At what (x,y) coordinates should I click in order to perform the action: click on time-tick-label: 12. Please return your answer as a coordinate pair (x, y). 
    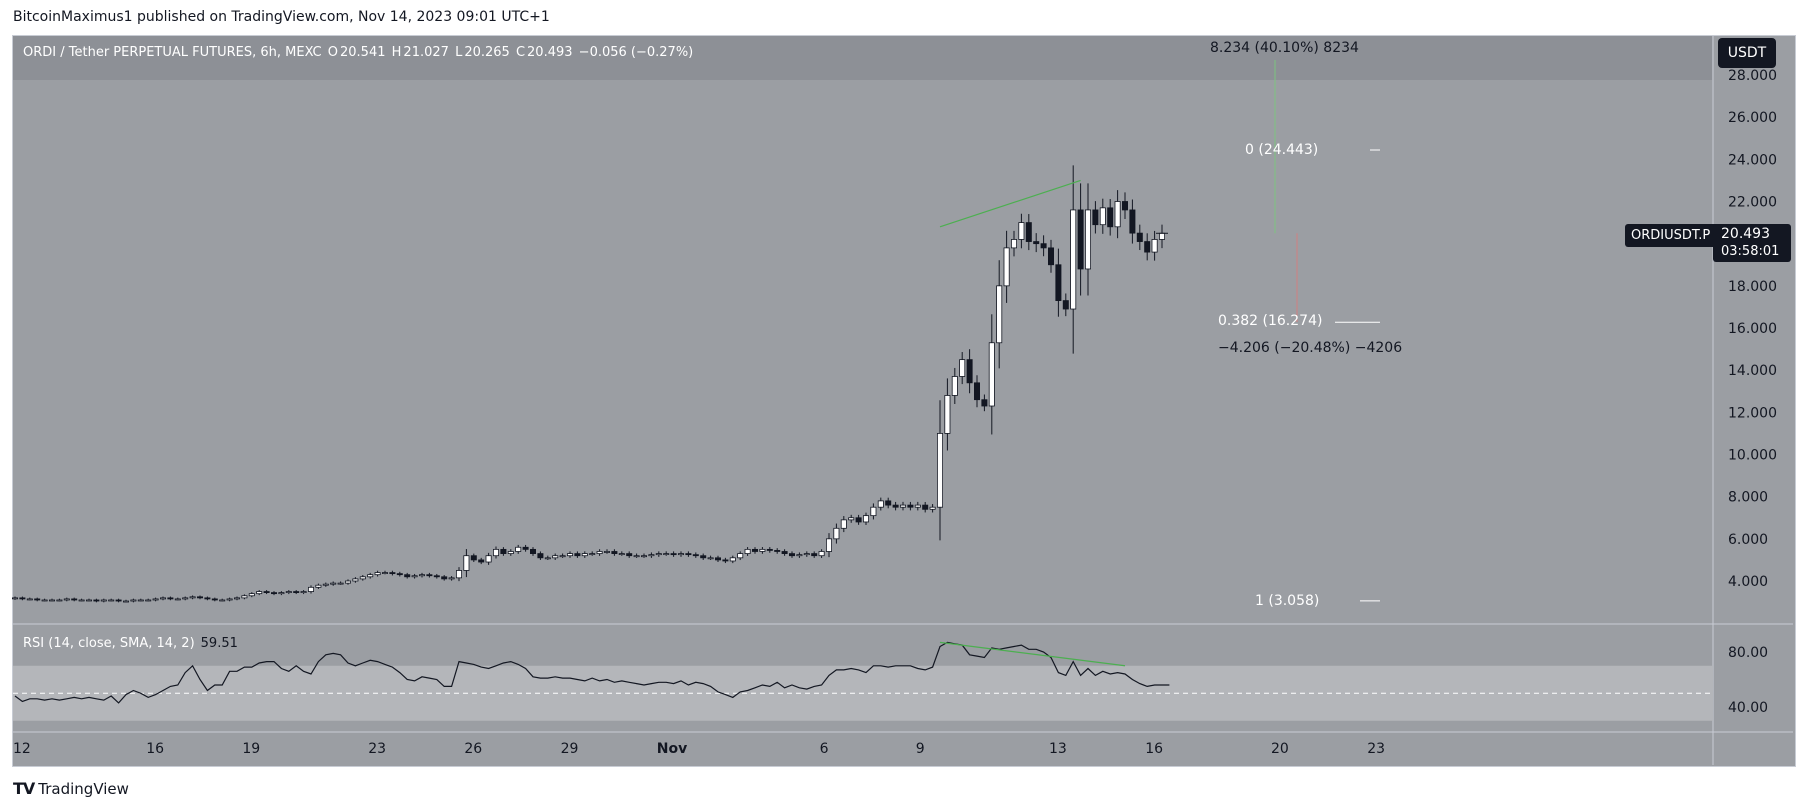
    Looking at the image, I should click on (22, 749).